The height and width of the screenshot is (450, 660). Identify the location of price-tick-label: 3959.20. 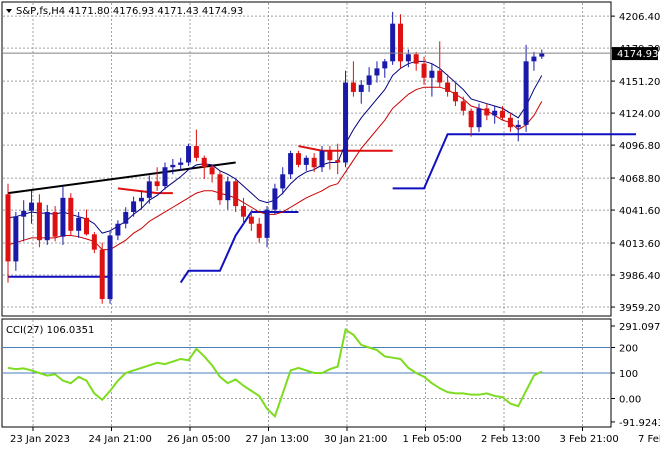
(639, 308).